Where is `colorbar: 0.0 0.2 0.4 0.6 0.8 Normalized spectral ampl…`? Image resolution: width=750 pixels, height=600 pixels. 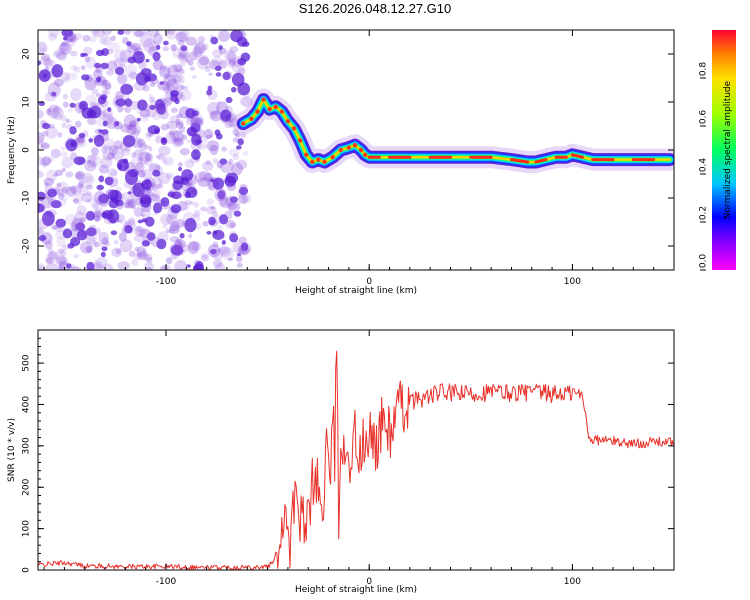
colorbar: 0.0 0.2 0.4 0.6 0.8 Normalized spectral ampl… is located at coordinates (717, 150).